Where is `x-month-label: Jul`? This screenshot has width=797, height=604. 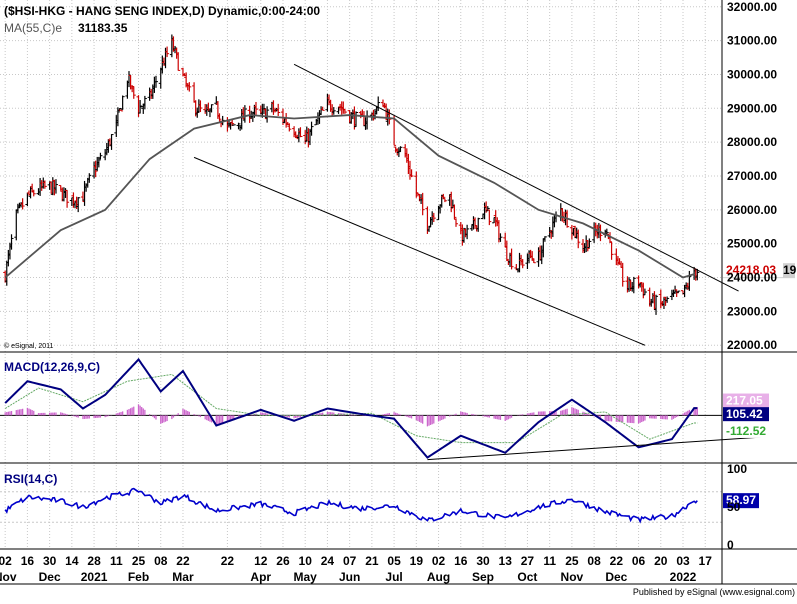 x-month-label: Jul is located at coordinates (393, 577).